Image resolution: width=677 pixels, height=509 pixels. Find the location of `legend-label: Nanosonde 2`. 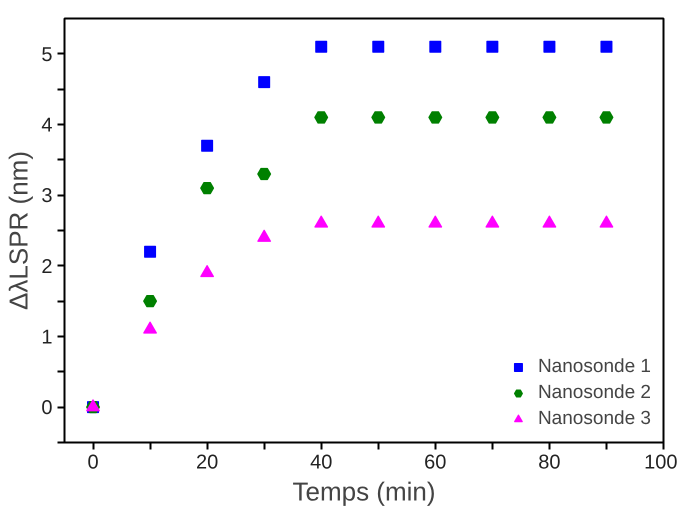

legend-label: Nanosonde 2 is located at coordinates (594, 393).